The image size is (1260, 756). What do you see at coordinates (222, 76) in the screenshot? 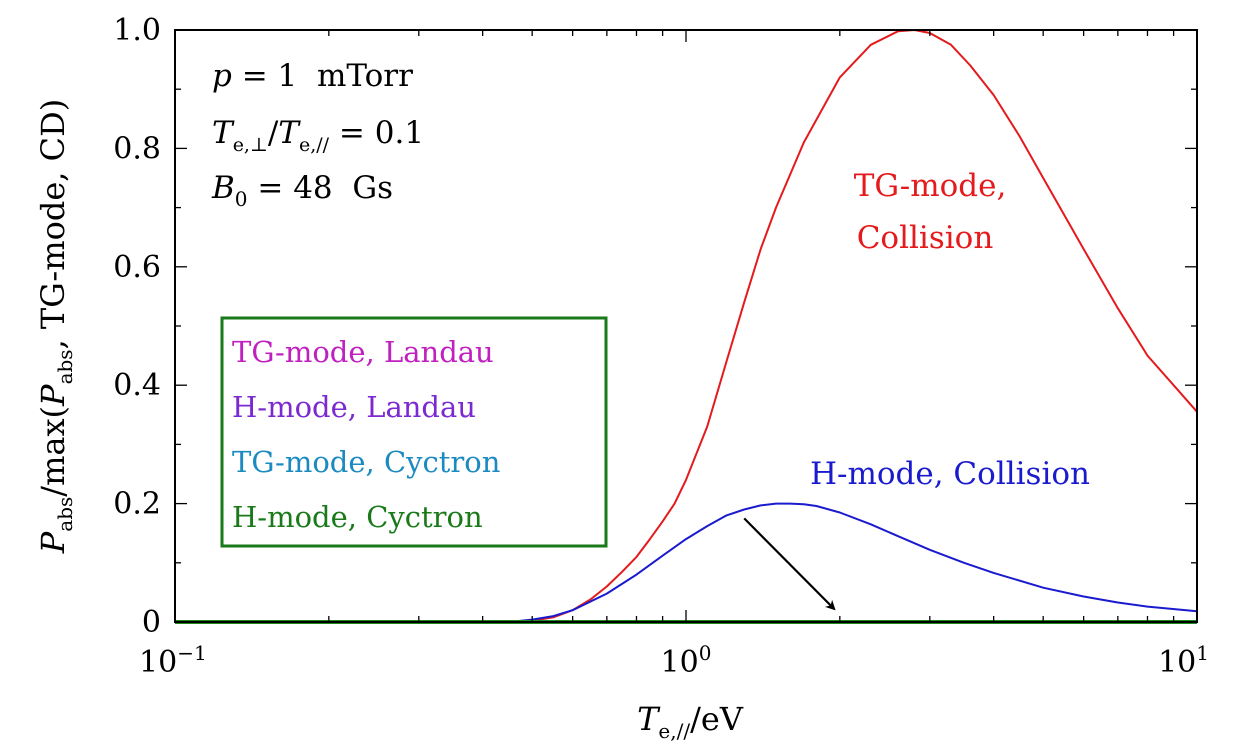
I see `annotation-pressure-var: p` at bounding box center [222, 76].